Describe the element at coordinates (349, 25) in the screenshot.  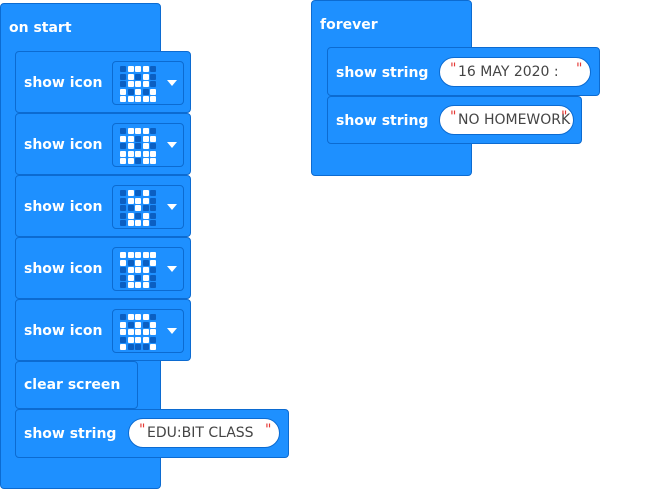
I see `forever-label: forever` at that location.